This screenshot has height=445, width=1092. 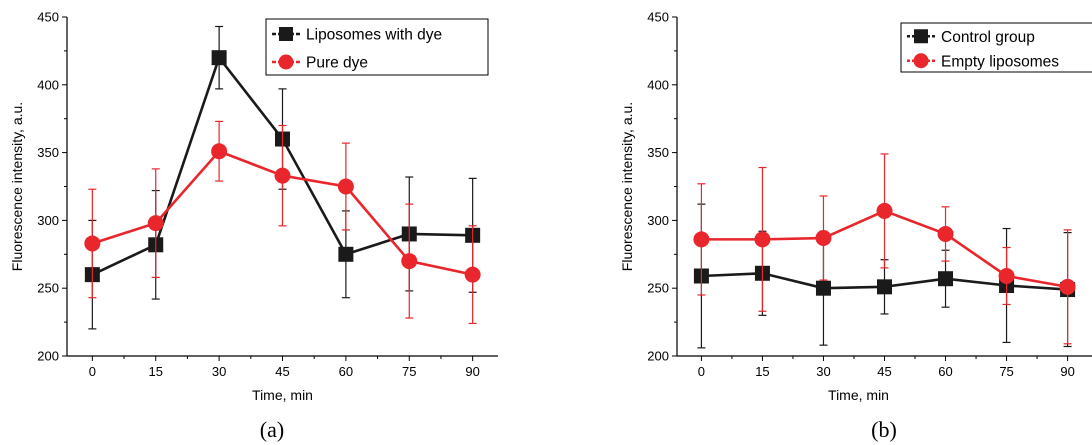 I want to click on legend: Liposomes with dye Pure dye, so click(x=377, y=47).